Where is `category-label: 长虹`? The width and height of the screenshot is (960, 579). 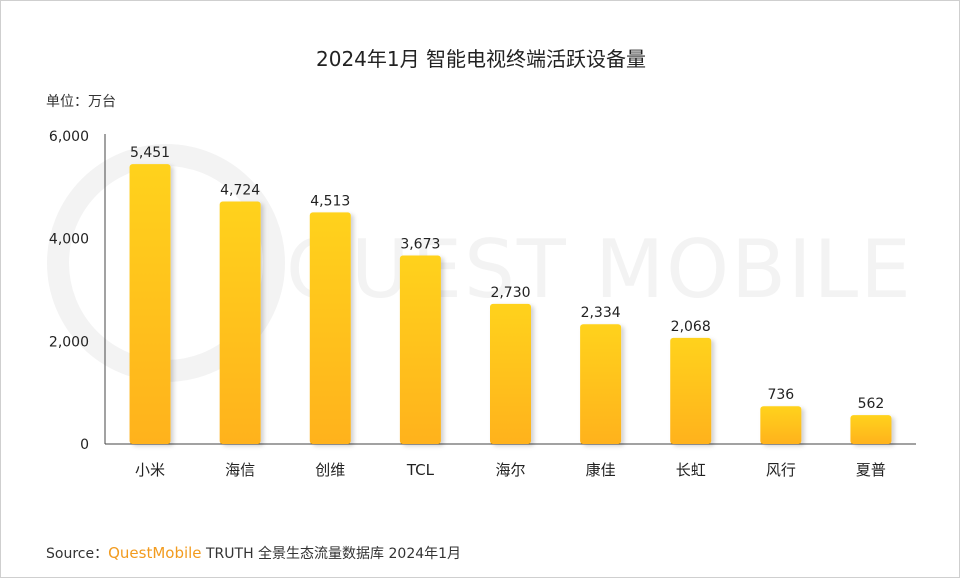
category-label: 长虹 is located at coordinates (691, 470).